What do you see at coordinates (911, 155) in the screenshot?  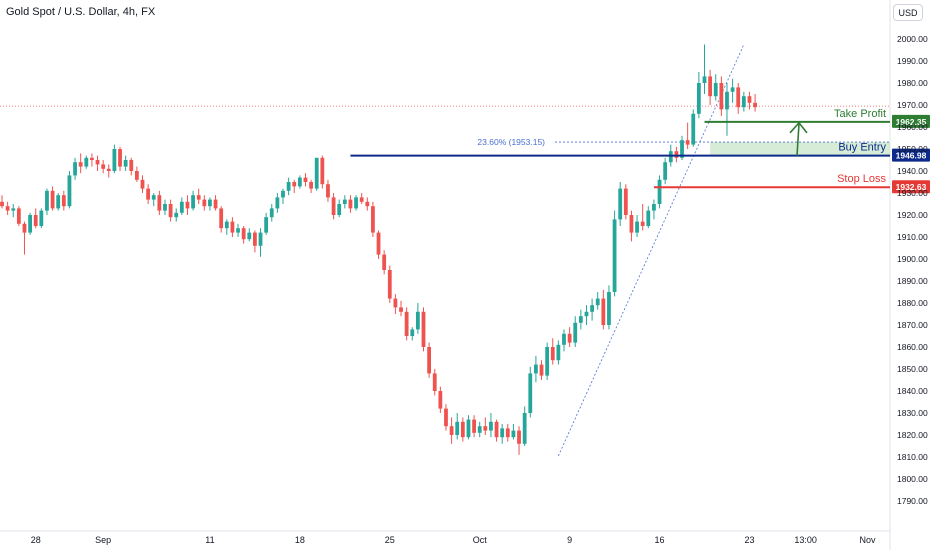 I see `buy-entry-price-tag` at bounding box center [911, 155].